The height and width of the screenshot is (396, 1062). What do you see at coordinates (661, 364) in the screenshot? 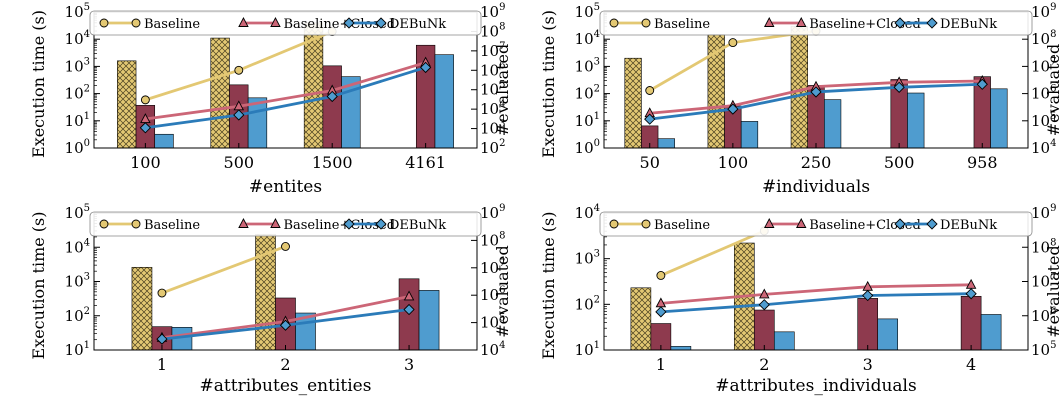
I see `x-tick-label: 1` at bounding box center [661, 364].